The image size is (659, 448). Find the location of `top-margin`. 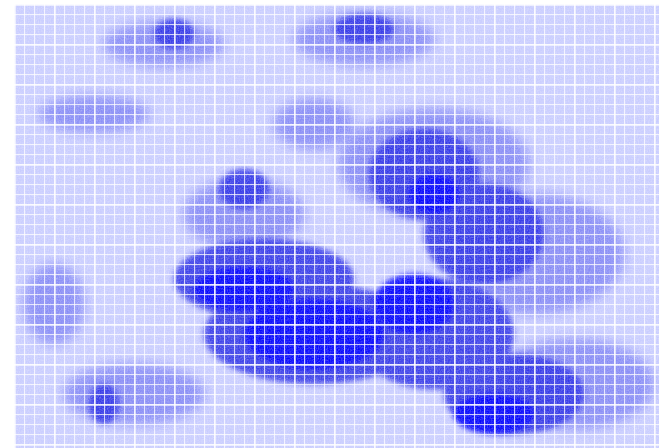

top-margin is located at coordinates (329, 2).